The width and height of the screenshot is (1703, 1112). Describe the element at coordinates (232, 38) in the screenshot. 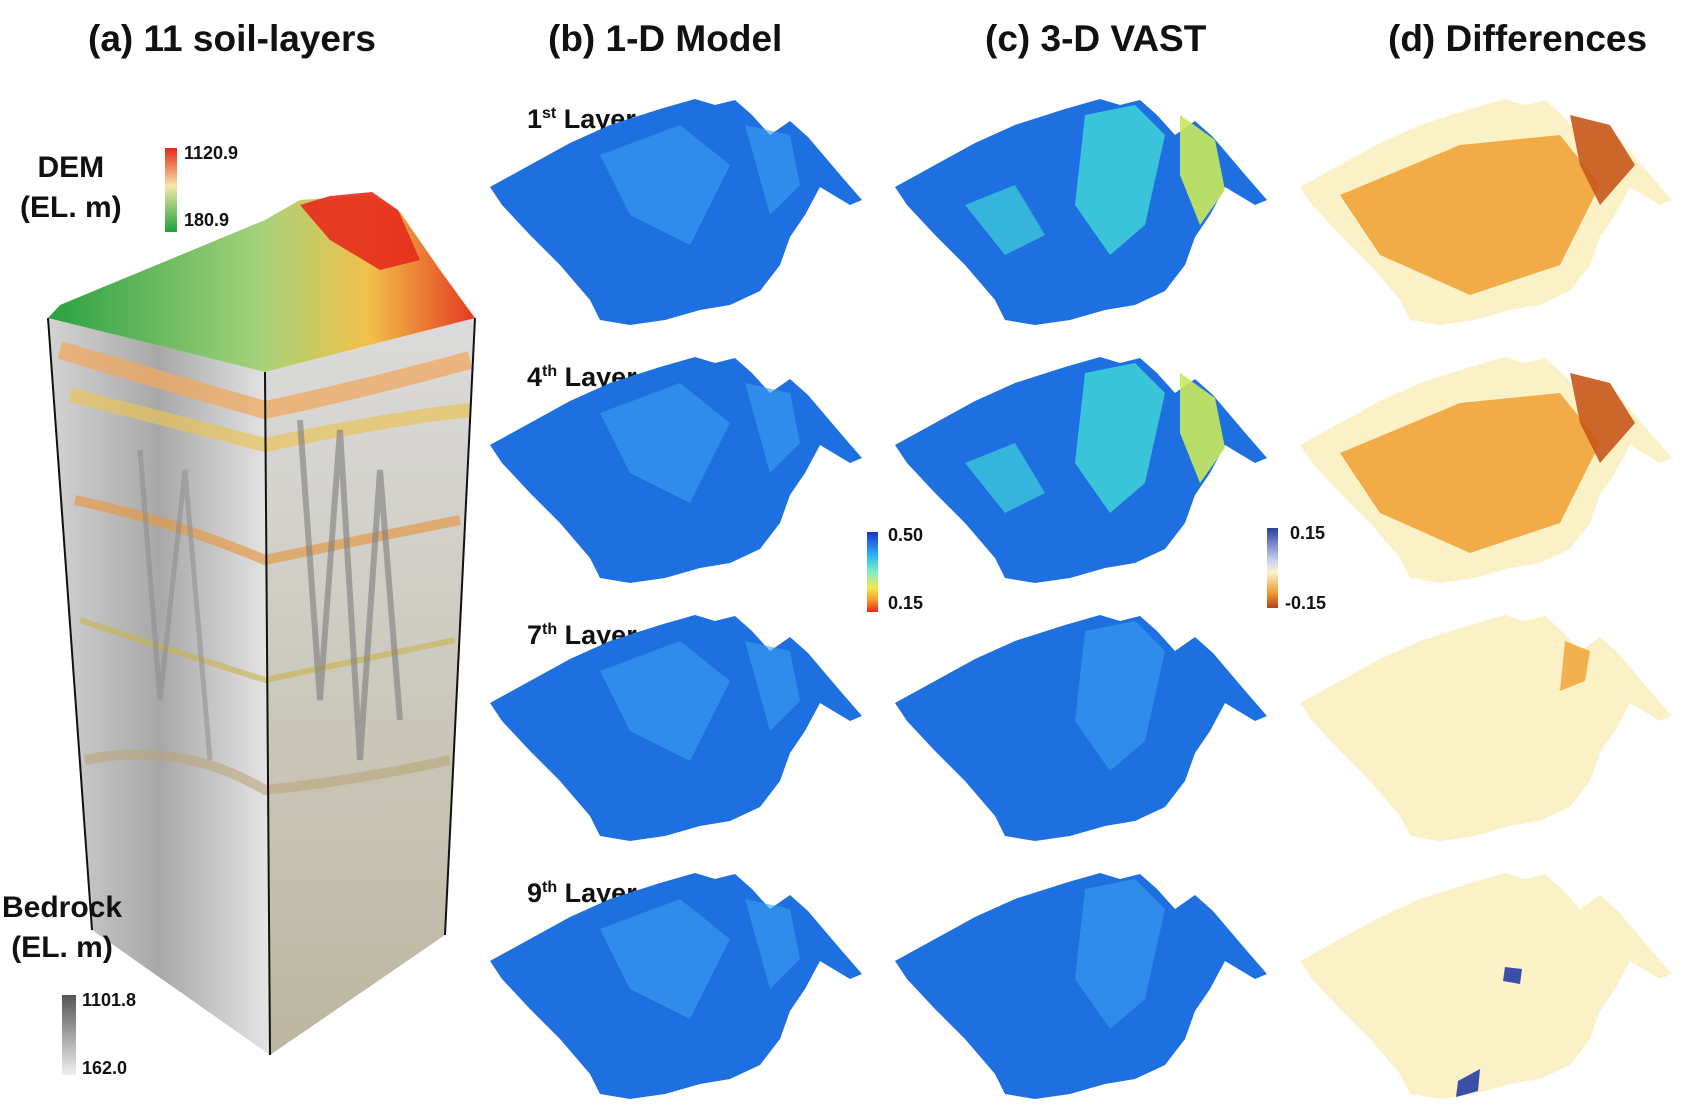

I see `panel-title-a: (a) 11 soil-layers` at that location.